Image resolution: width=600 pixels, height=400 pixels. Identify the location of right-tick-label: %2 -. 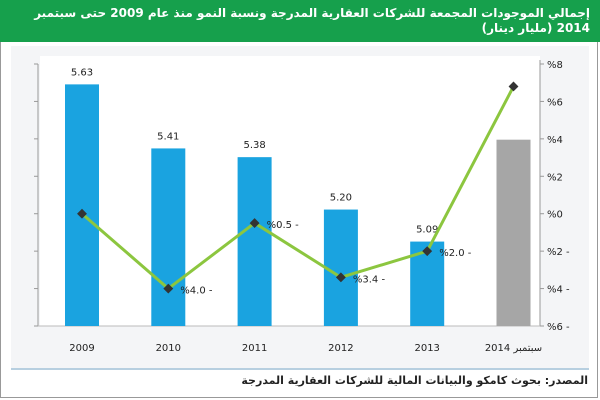
(558, 252).